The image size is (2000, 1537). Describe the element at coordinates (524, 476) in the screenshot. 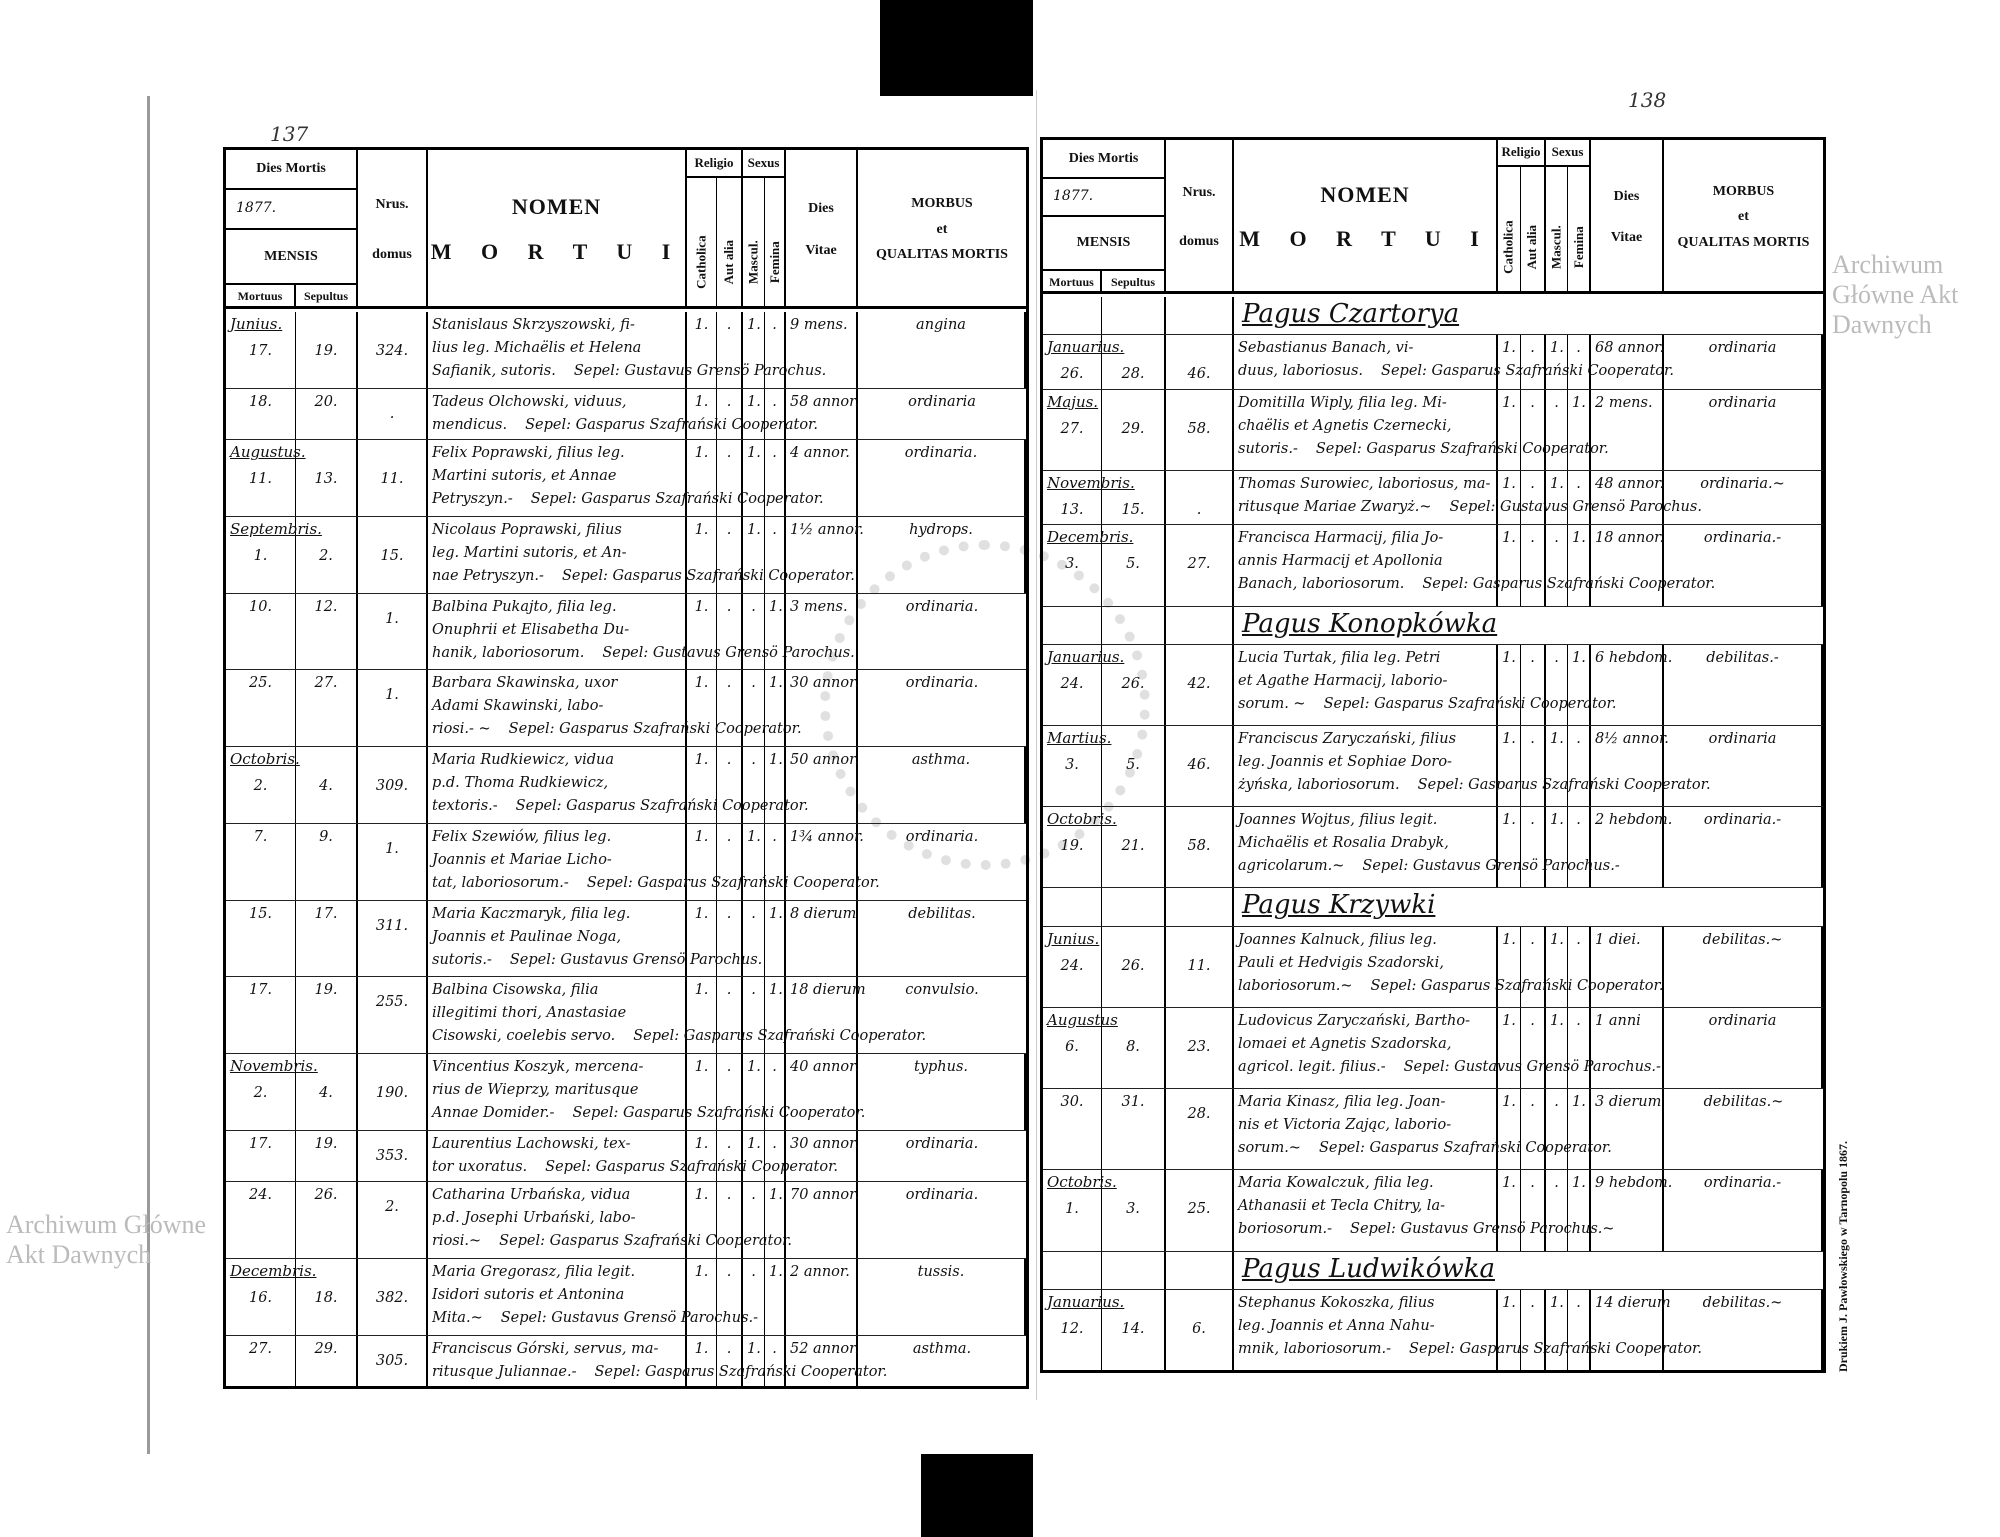

I see `name-line: Martini sutoris, et Annae` at that location.